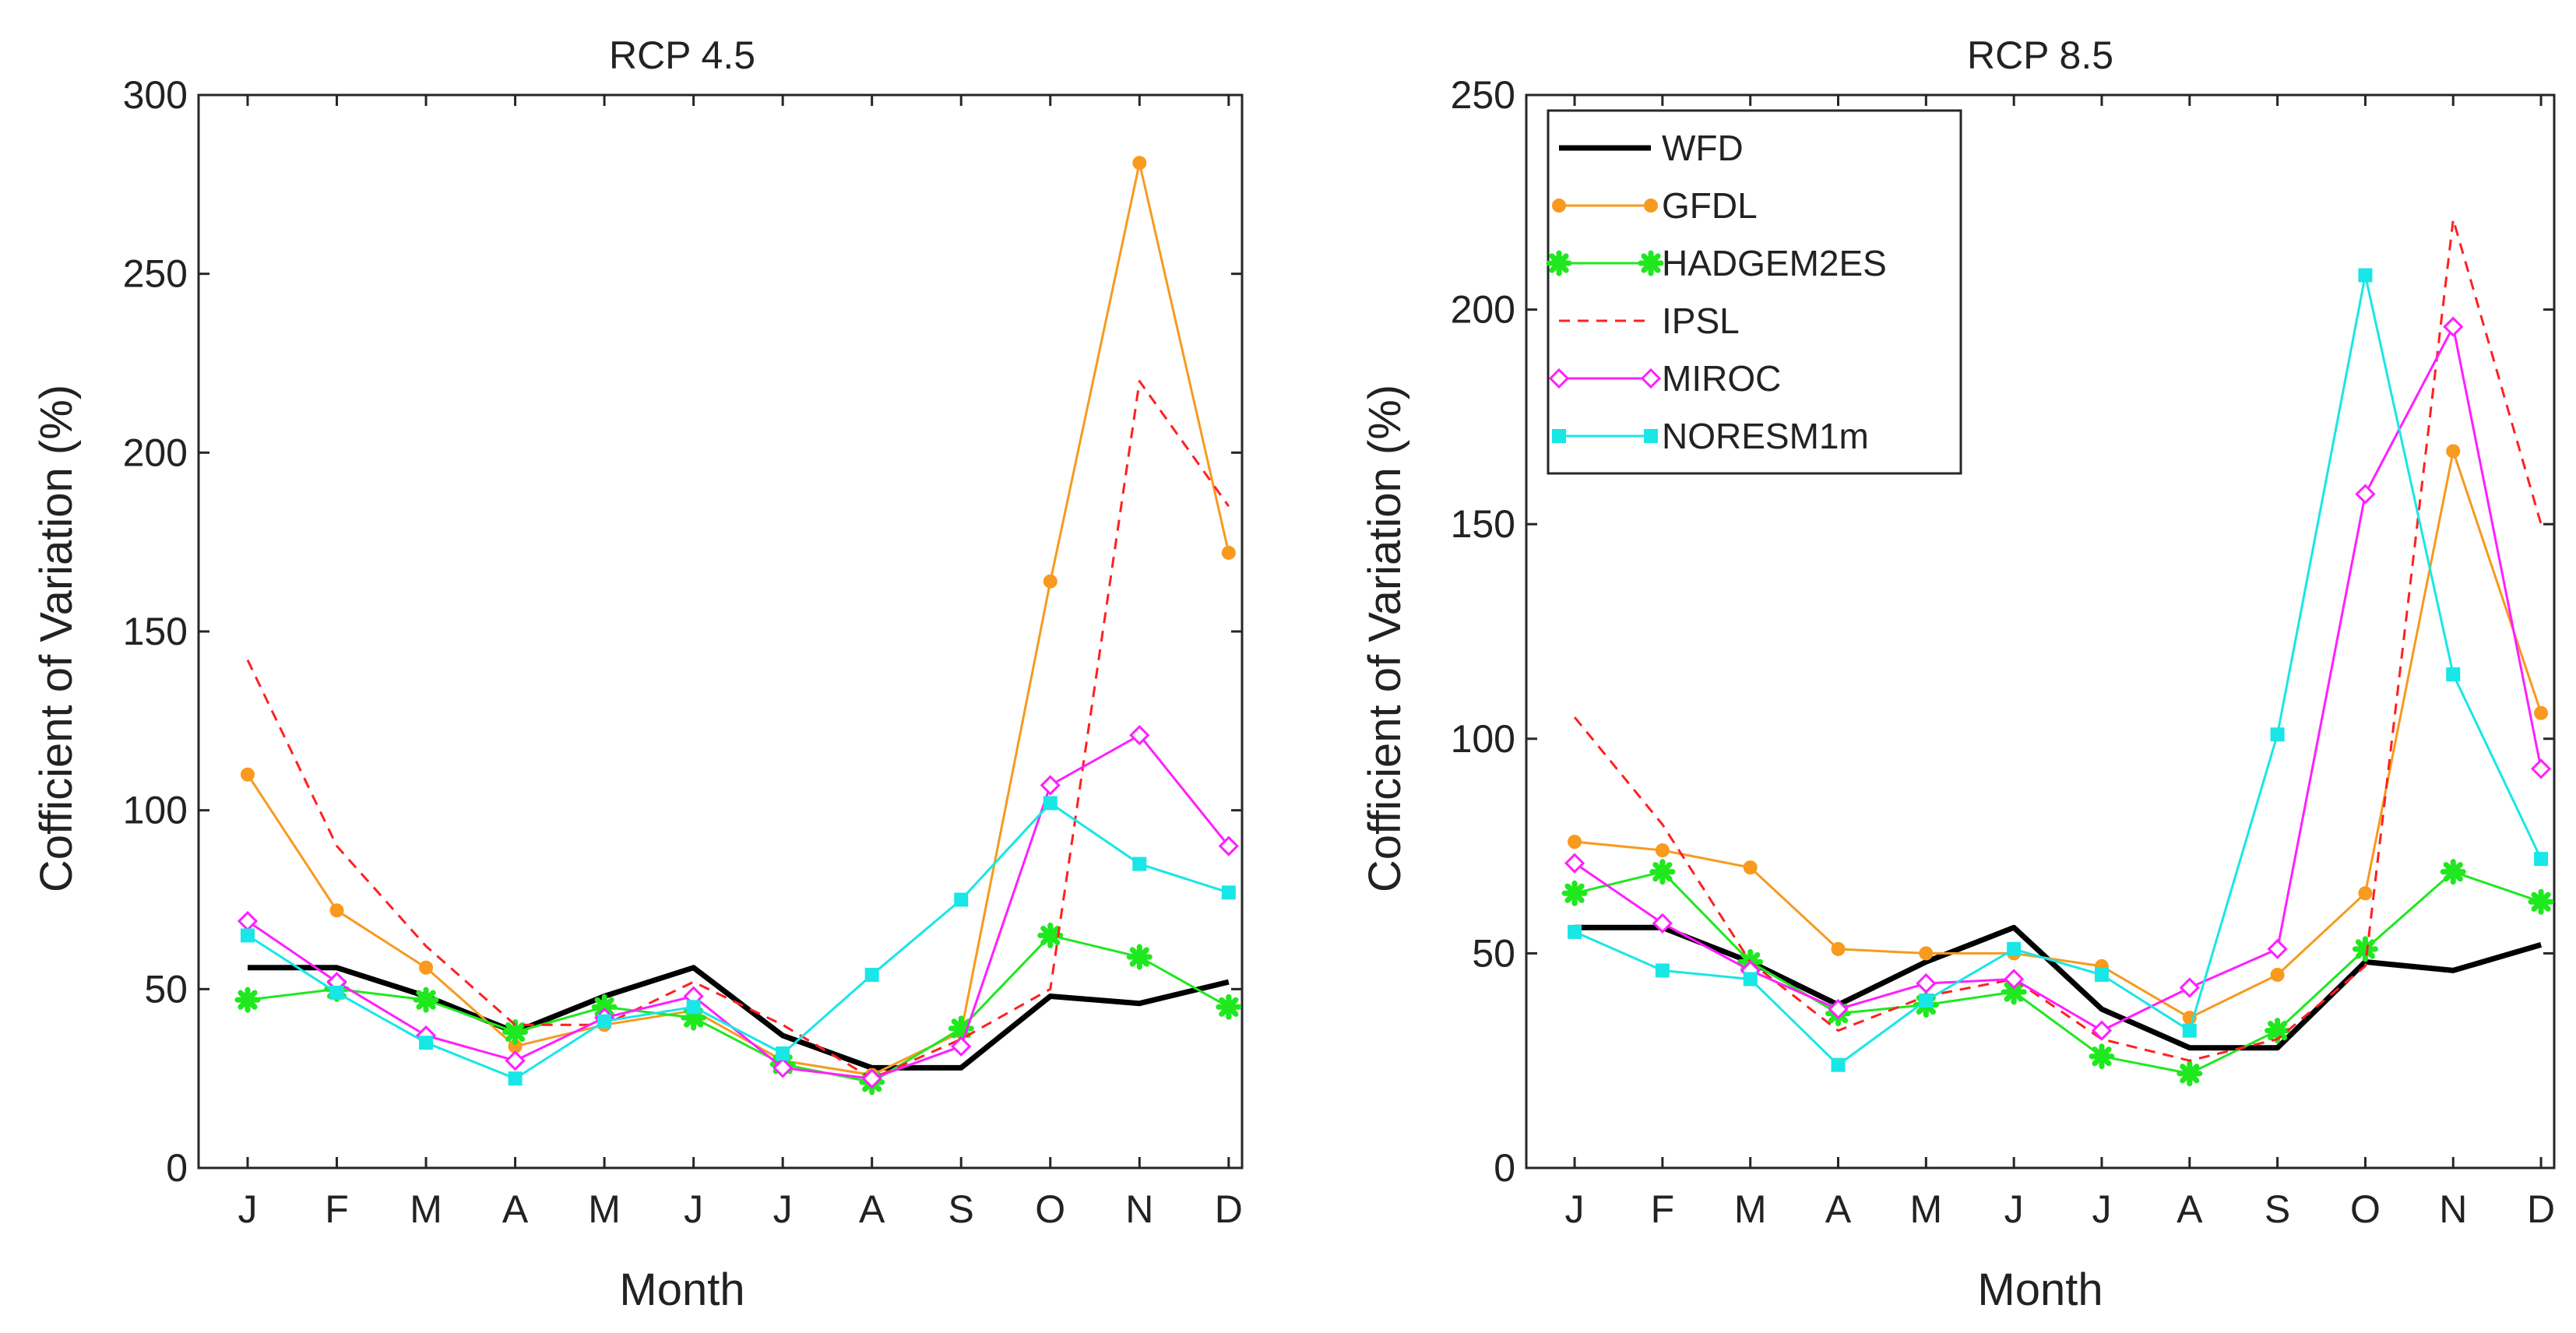  What do you see at coordinates (1703, 148) in the screenshot?
I see `legend-label: WFD` at bounding box center [1703, 148].